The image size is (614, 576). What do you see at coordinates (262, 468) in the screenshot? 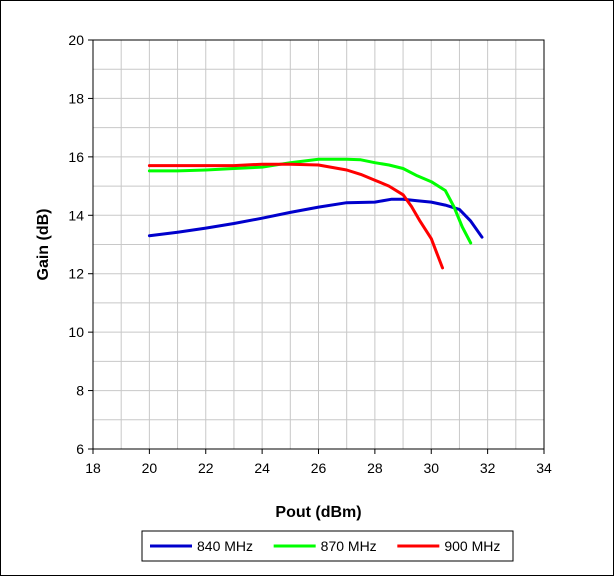
I see `x-tick-label: 24` at bounding box center [262, 468].